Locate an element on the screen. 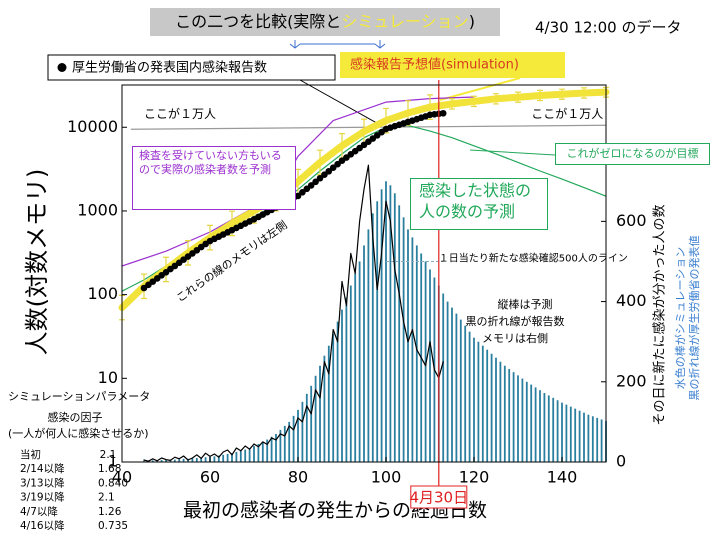 The width and height of the screenshot is (720, 540). y2-tick-label: 600 is located at coordinates (631, 220).